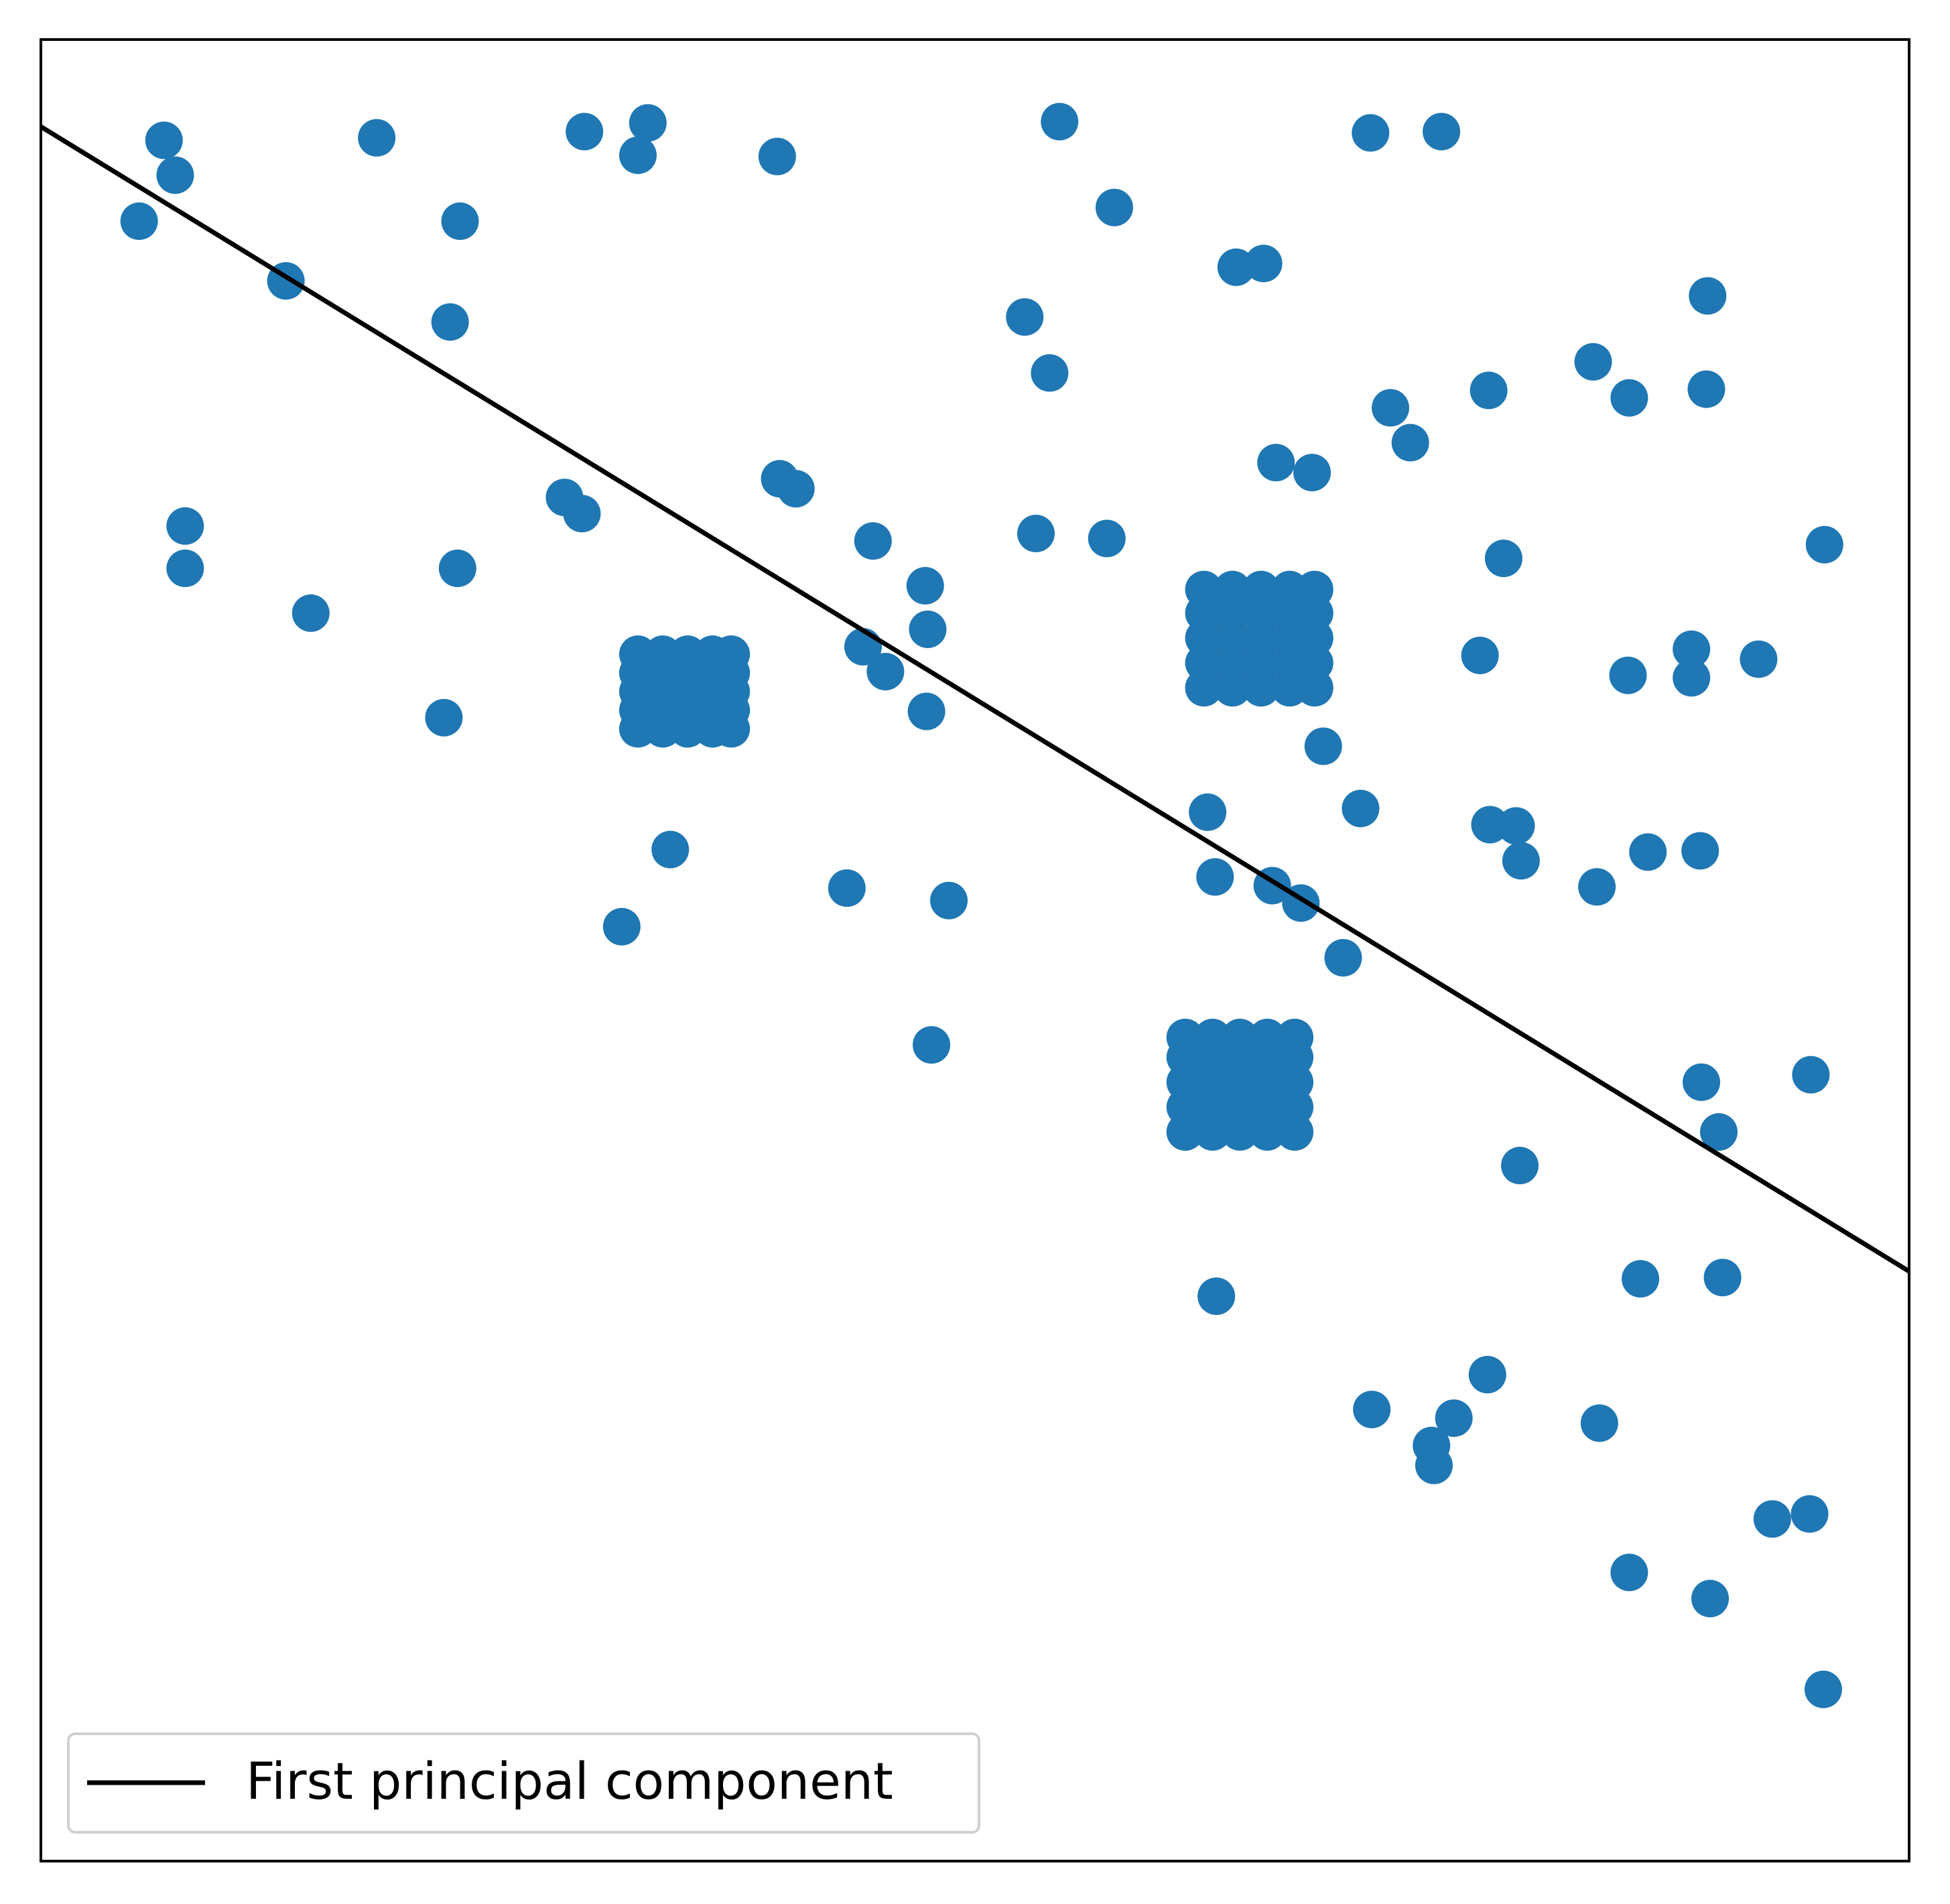 The width and height of the screenshot is (1950, 1904). I want to click on legend-label: First principal component, so click(569, 1781).